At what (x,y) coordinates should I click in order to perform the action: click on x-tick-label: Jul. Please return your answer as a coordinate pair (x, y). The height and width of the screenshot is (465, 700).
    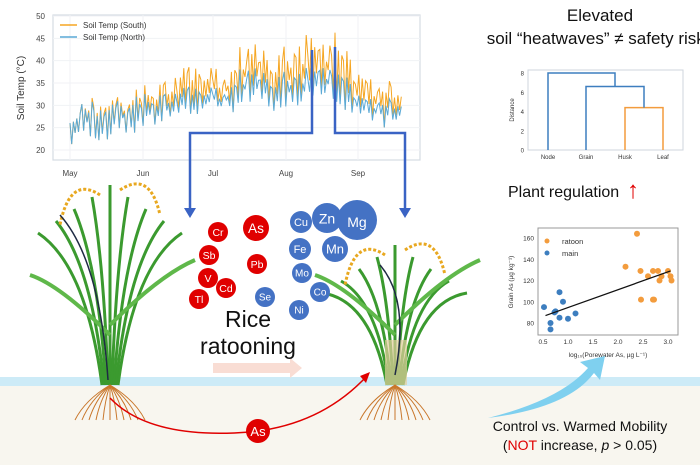
    Looking at the image, I should click on (213, 173).